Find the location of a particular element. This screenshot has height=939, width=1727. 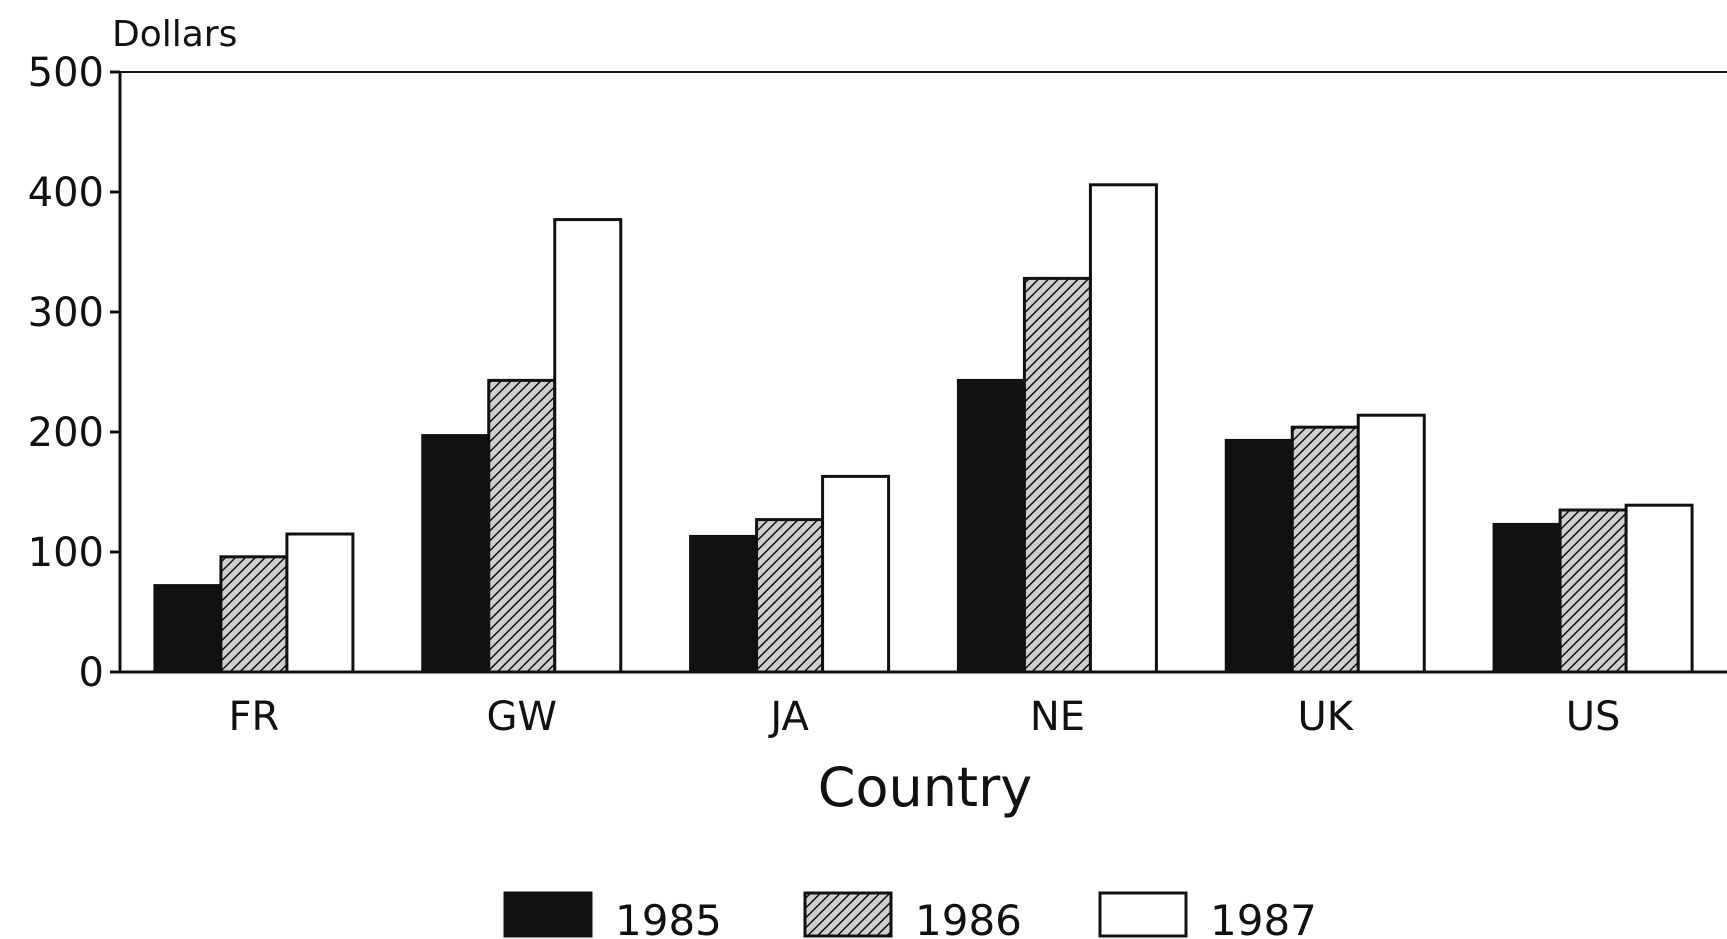

legend-swatch-1985 is located at coordinates (548, 914).